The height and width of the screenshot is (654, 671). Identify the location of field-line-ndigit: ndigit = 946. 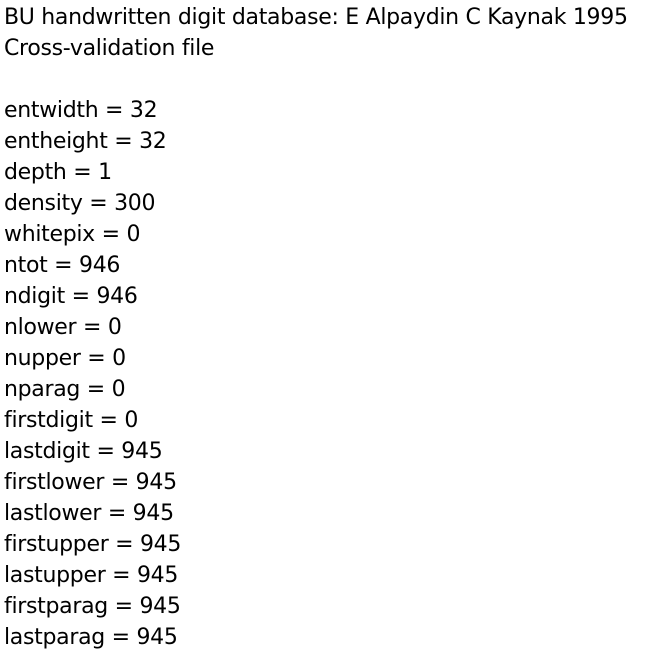
(337, 296).